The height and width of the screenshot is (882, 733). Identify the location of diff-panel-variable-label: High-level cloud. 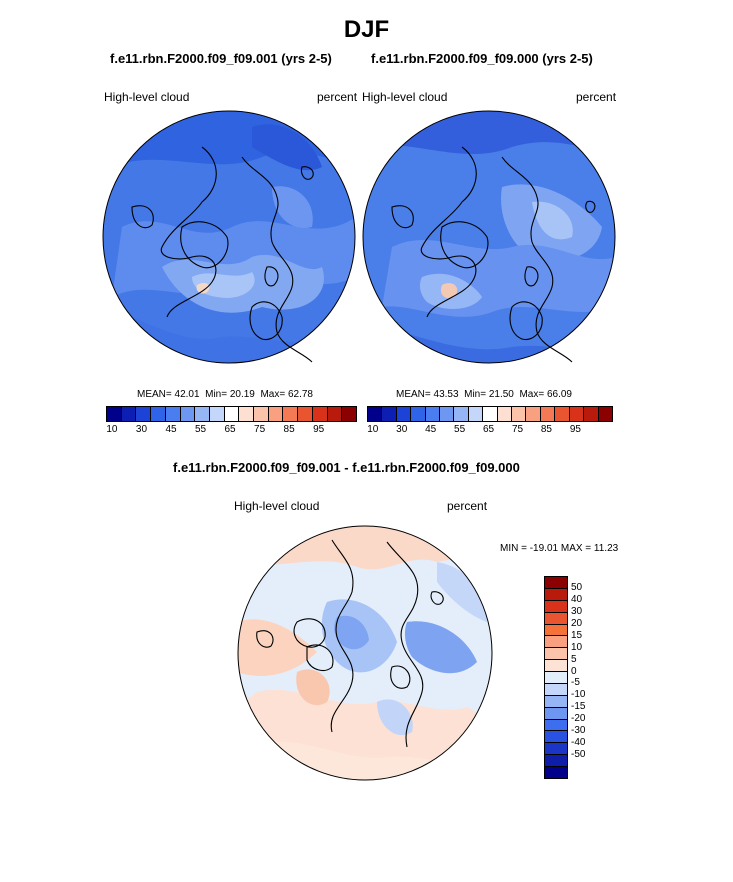
(277, 506).